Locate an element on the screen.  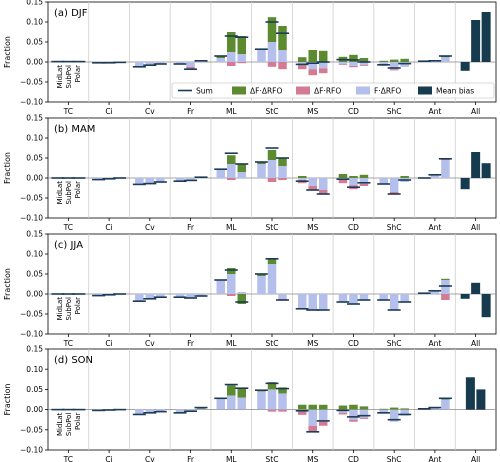
legend-box is located at coordinates (333, 90).